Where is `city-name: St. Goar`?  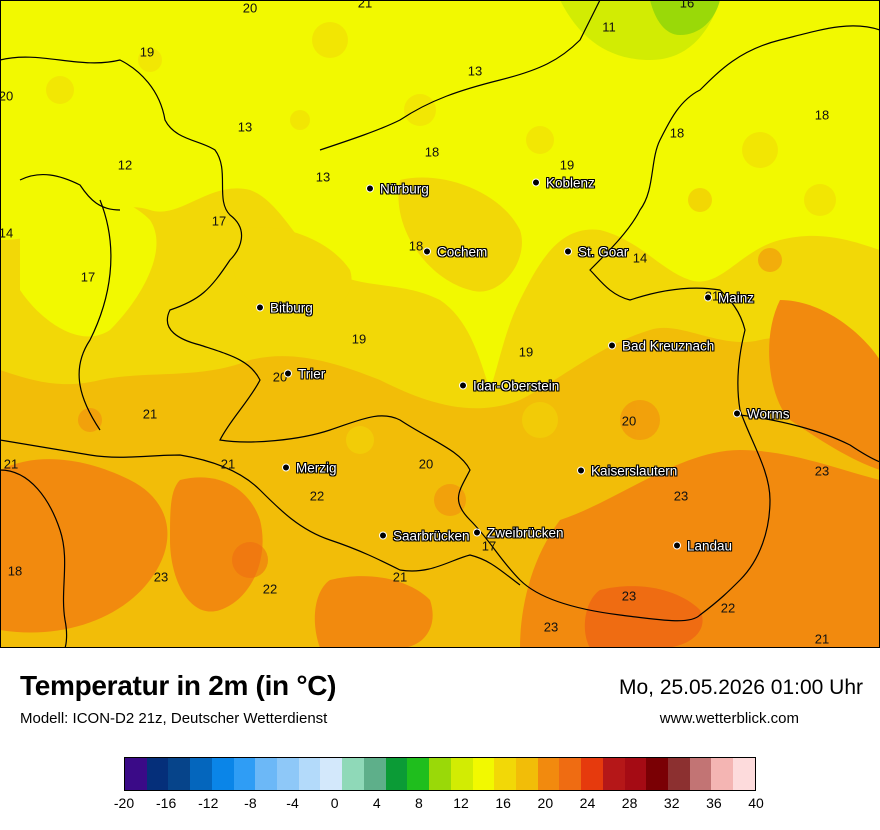
city-name: St. Goar is located at coordinates (603, 252).